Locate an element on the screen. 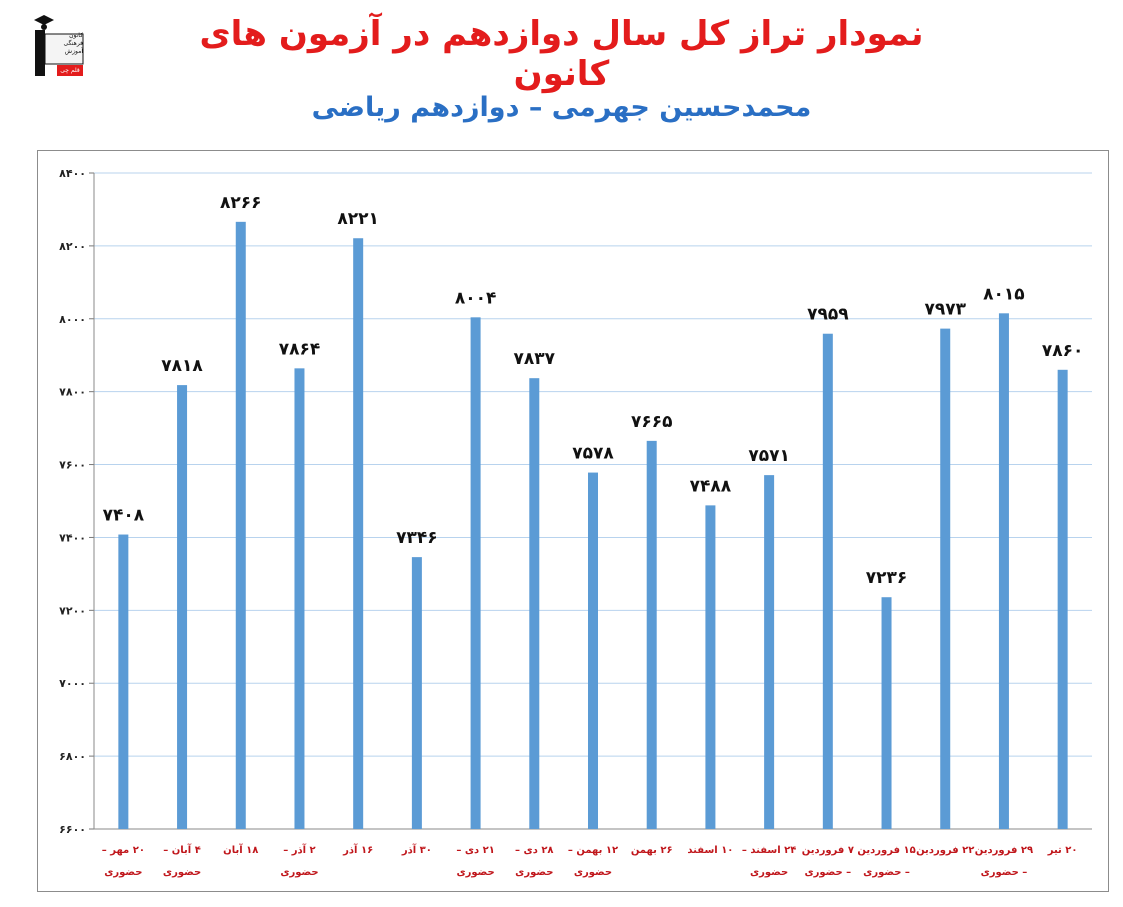  x-tick-label: ۲۰ مهر – is located at coordinates (123, 850).